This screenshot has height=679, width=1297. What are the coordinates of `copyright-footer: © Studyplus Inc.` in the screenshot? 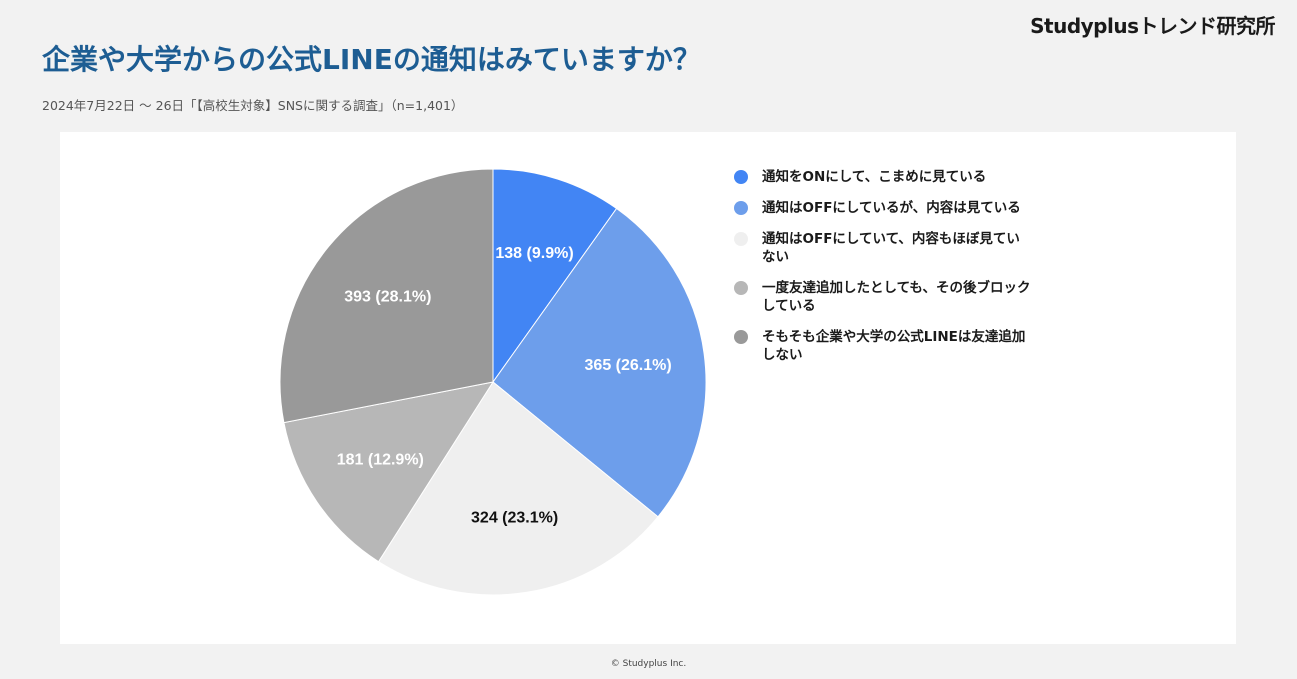 It's located at (648, 664).